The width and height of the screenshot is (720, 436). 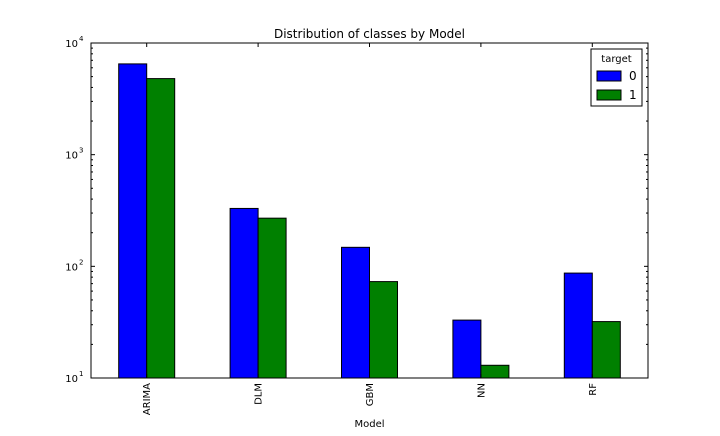 I want to click on legend-label-0: 0, so click(x=633, y=76).